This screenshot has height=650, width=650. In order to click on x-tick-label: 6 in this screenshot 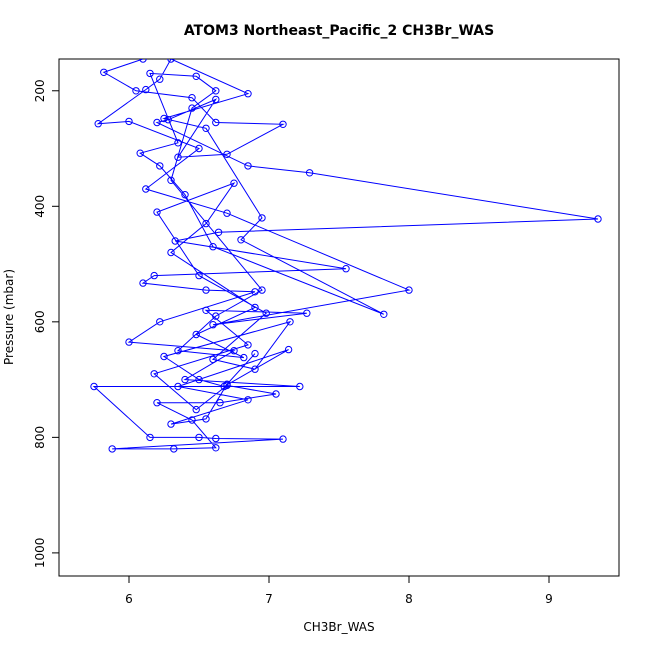, I will do `click(129, 599)`.